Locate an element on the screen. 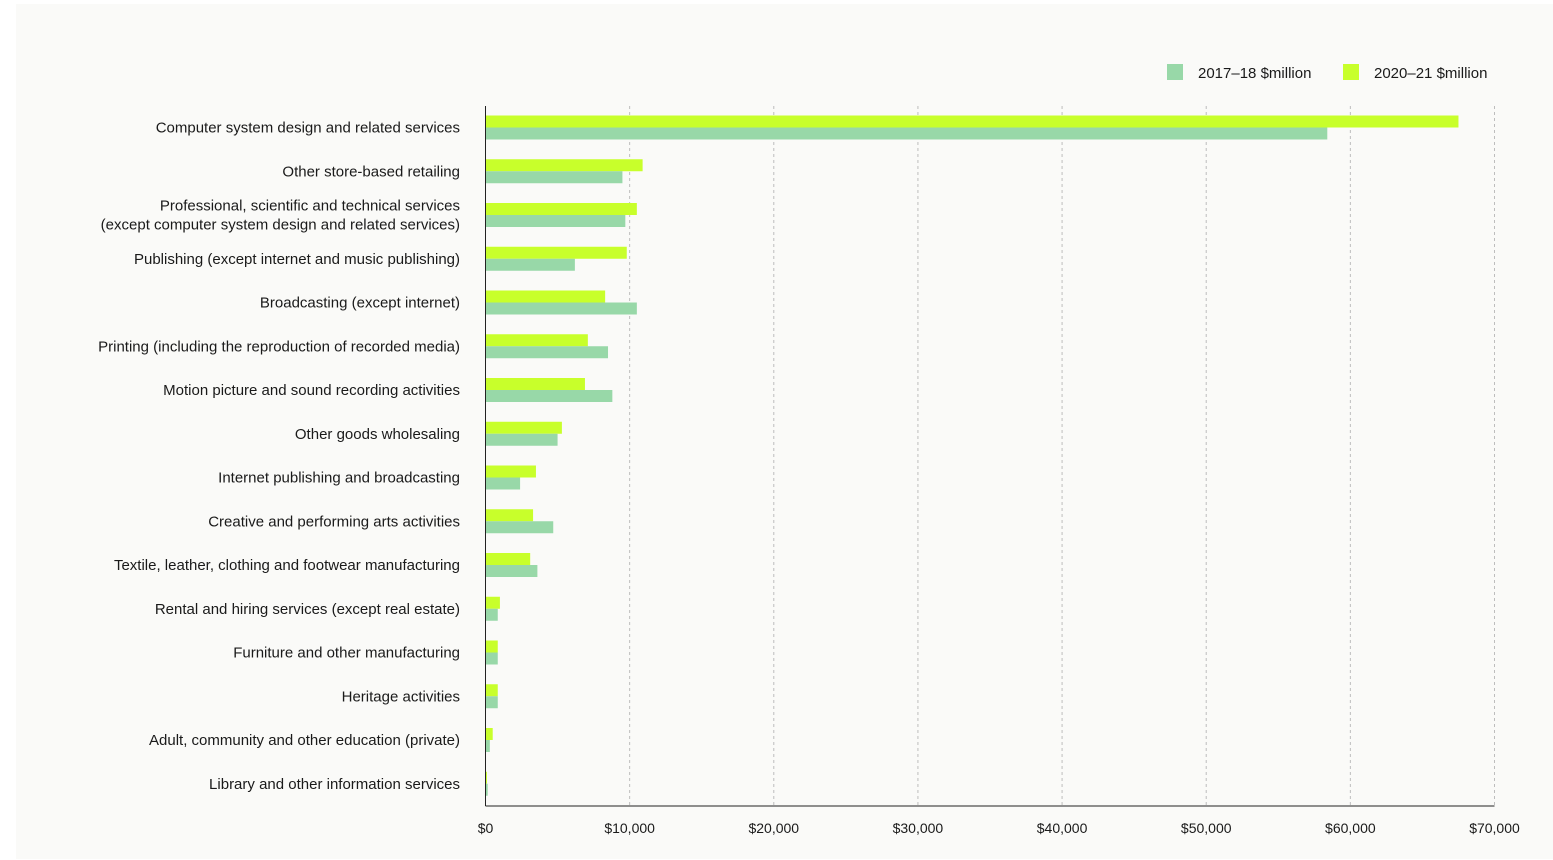 The image size is (1553, 860). x-tick-label: $40,000 is located at coordinates (1062, 828).